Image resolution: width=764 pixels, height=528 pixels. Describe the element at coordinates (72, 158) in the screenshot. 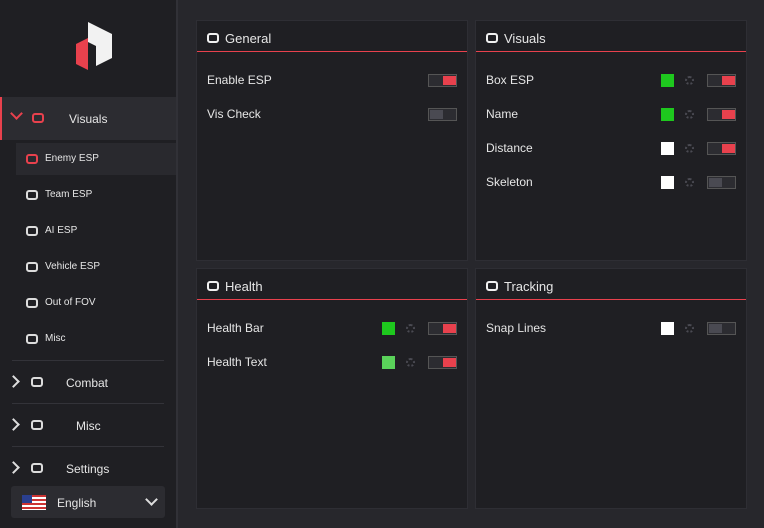

I see `nav-item-label: Enemy ESP` at that location.